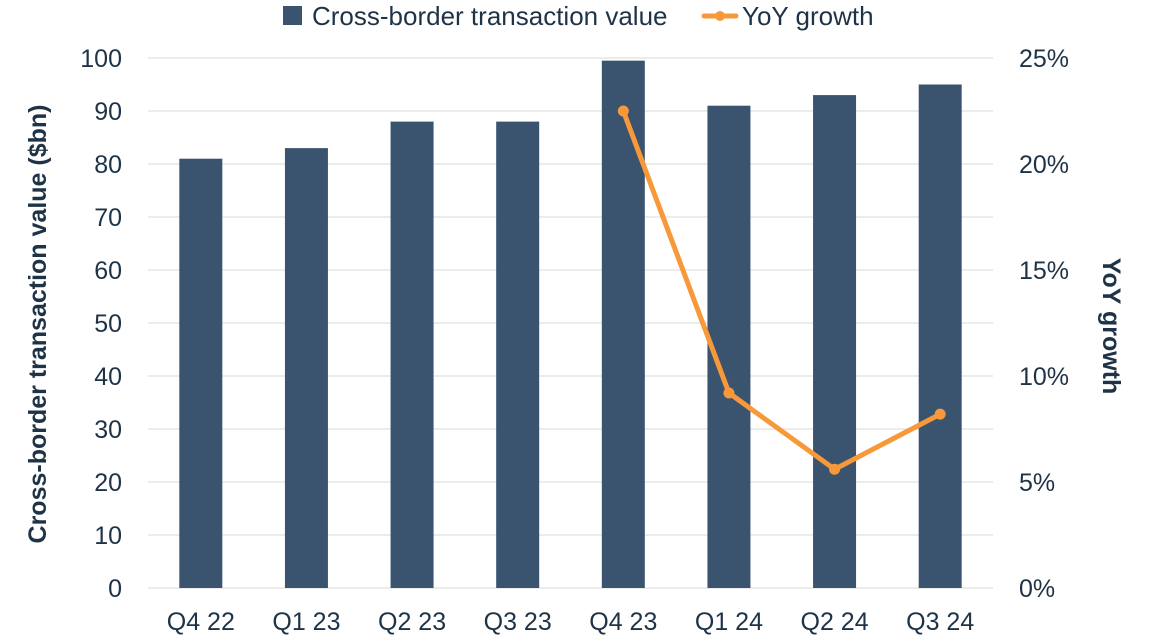  What do you see at coordinates (729, 622) in the screenshot?
I see `x-tick-label: Q1 24` at bounding box center [729, 622].